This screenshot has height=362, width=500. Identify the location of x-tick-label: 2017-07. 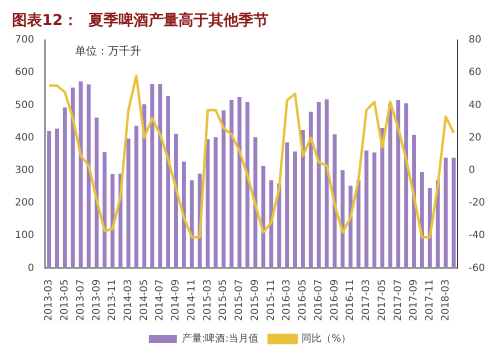
(398, 300).